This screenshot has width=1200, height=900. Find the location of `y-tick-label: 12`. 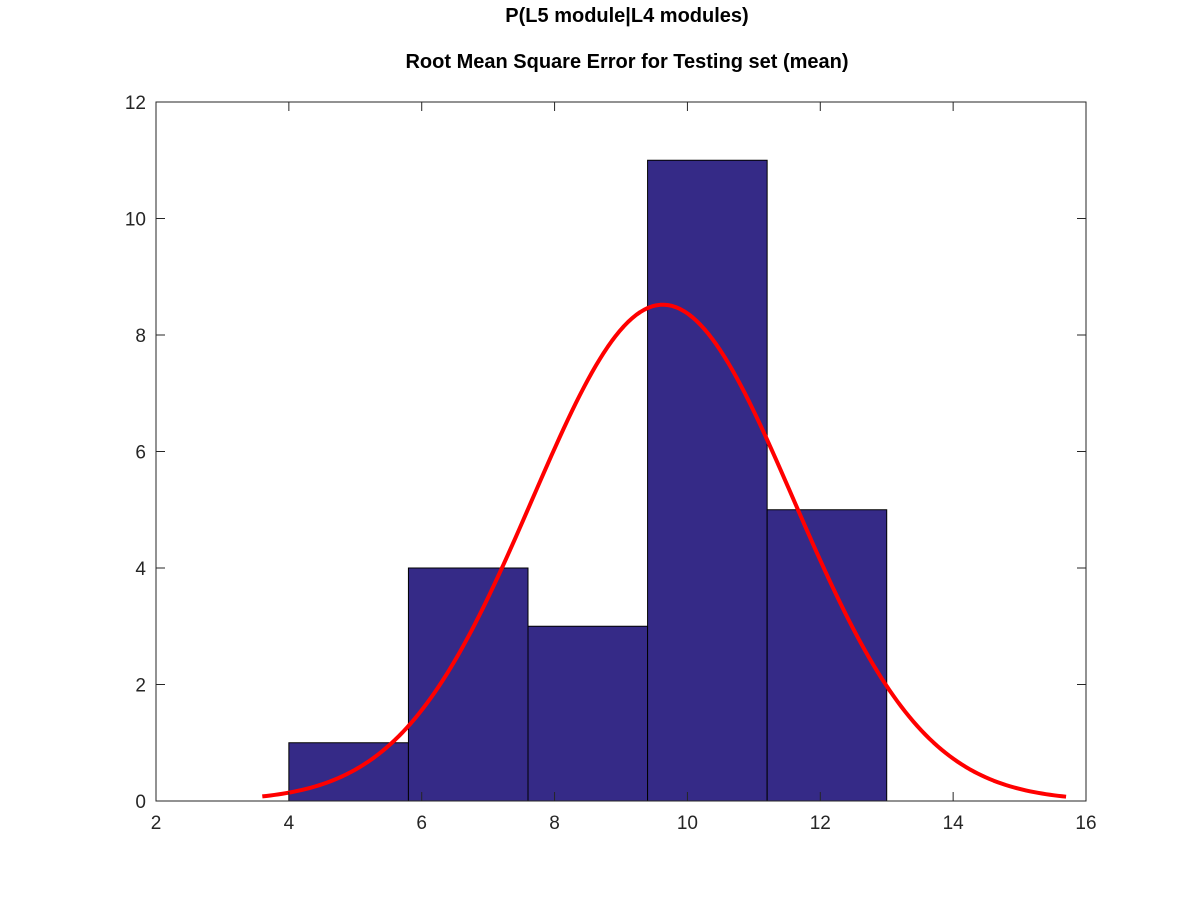

y-tick-label: 12 is located at coordinates (135, 103).